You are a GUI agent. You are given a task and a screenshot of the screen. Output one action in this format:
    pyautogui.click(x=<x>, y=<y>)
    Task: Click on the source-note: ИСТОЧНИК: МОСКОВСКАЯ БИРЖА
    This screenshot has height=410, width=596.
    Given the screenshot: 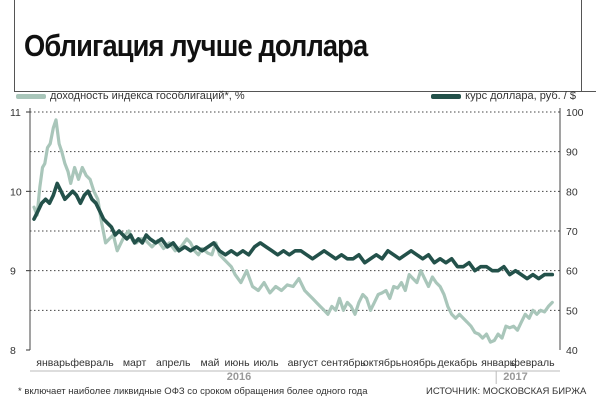 What is the action you would take?
    pyautogui.click(x=506, y=391)
    